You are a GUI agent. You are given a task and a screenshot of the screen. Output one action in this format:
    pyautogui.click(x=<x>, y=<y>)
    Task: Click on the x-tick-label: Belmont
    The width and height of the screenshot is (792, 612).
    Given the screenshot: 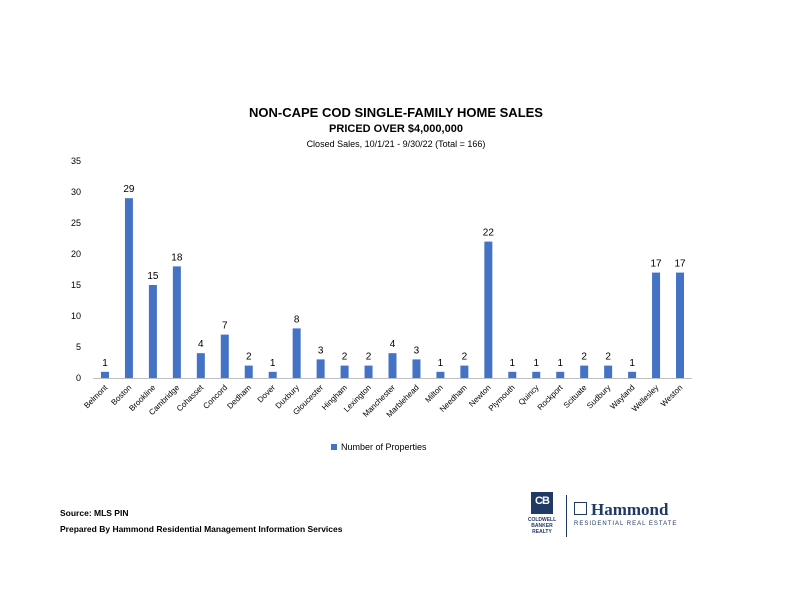 What is the action you would take?
    pyautogui.click(x=96, y=397)
    